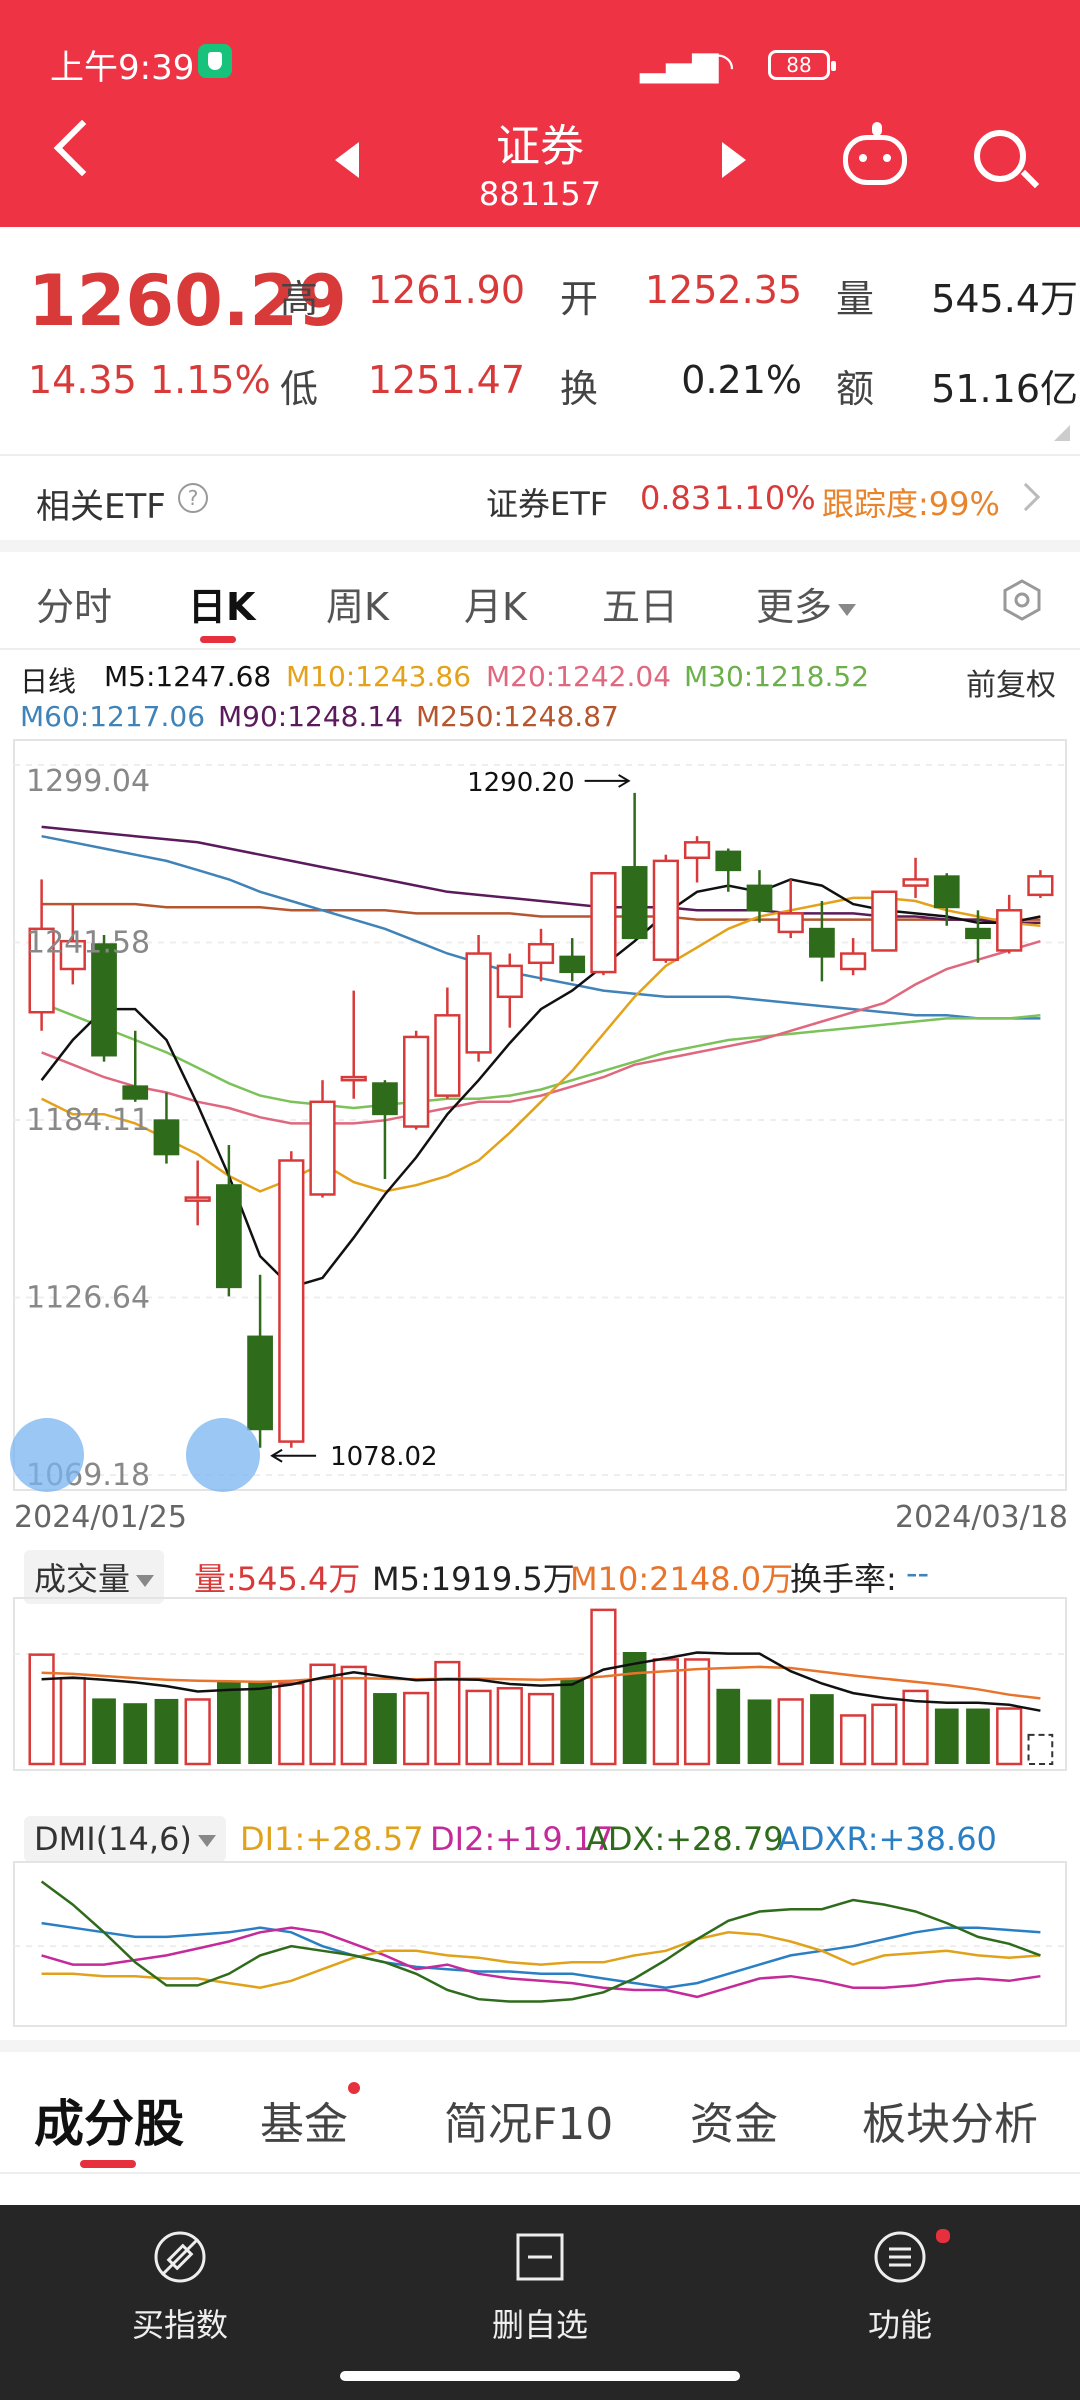  Describe the element at coordinates (1011, 685) in the screenshot. I see `adjustment-mode: 前复权` at that location.